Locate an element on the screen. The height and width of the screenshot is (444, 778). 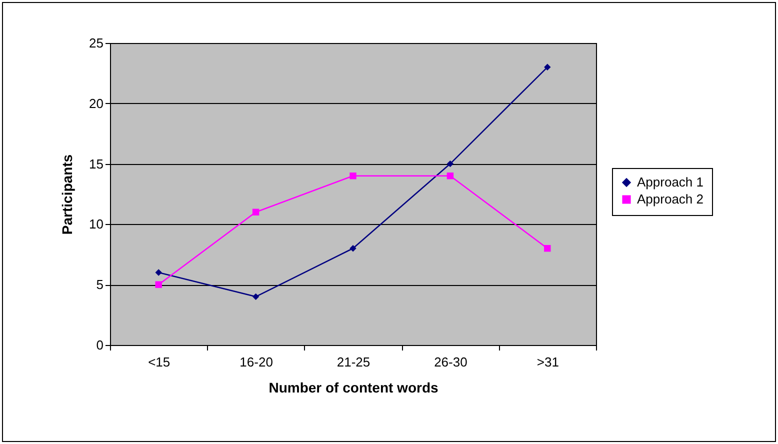
x-axis-title: Number of content words is located at coordinates (353, 388).